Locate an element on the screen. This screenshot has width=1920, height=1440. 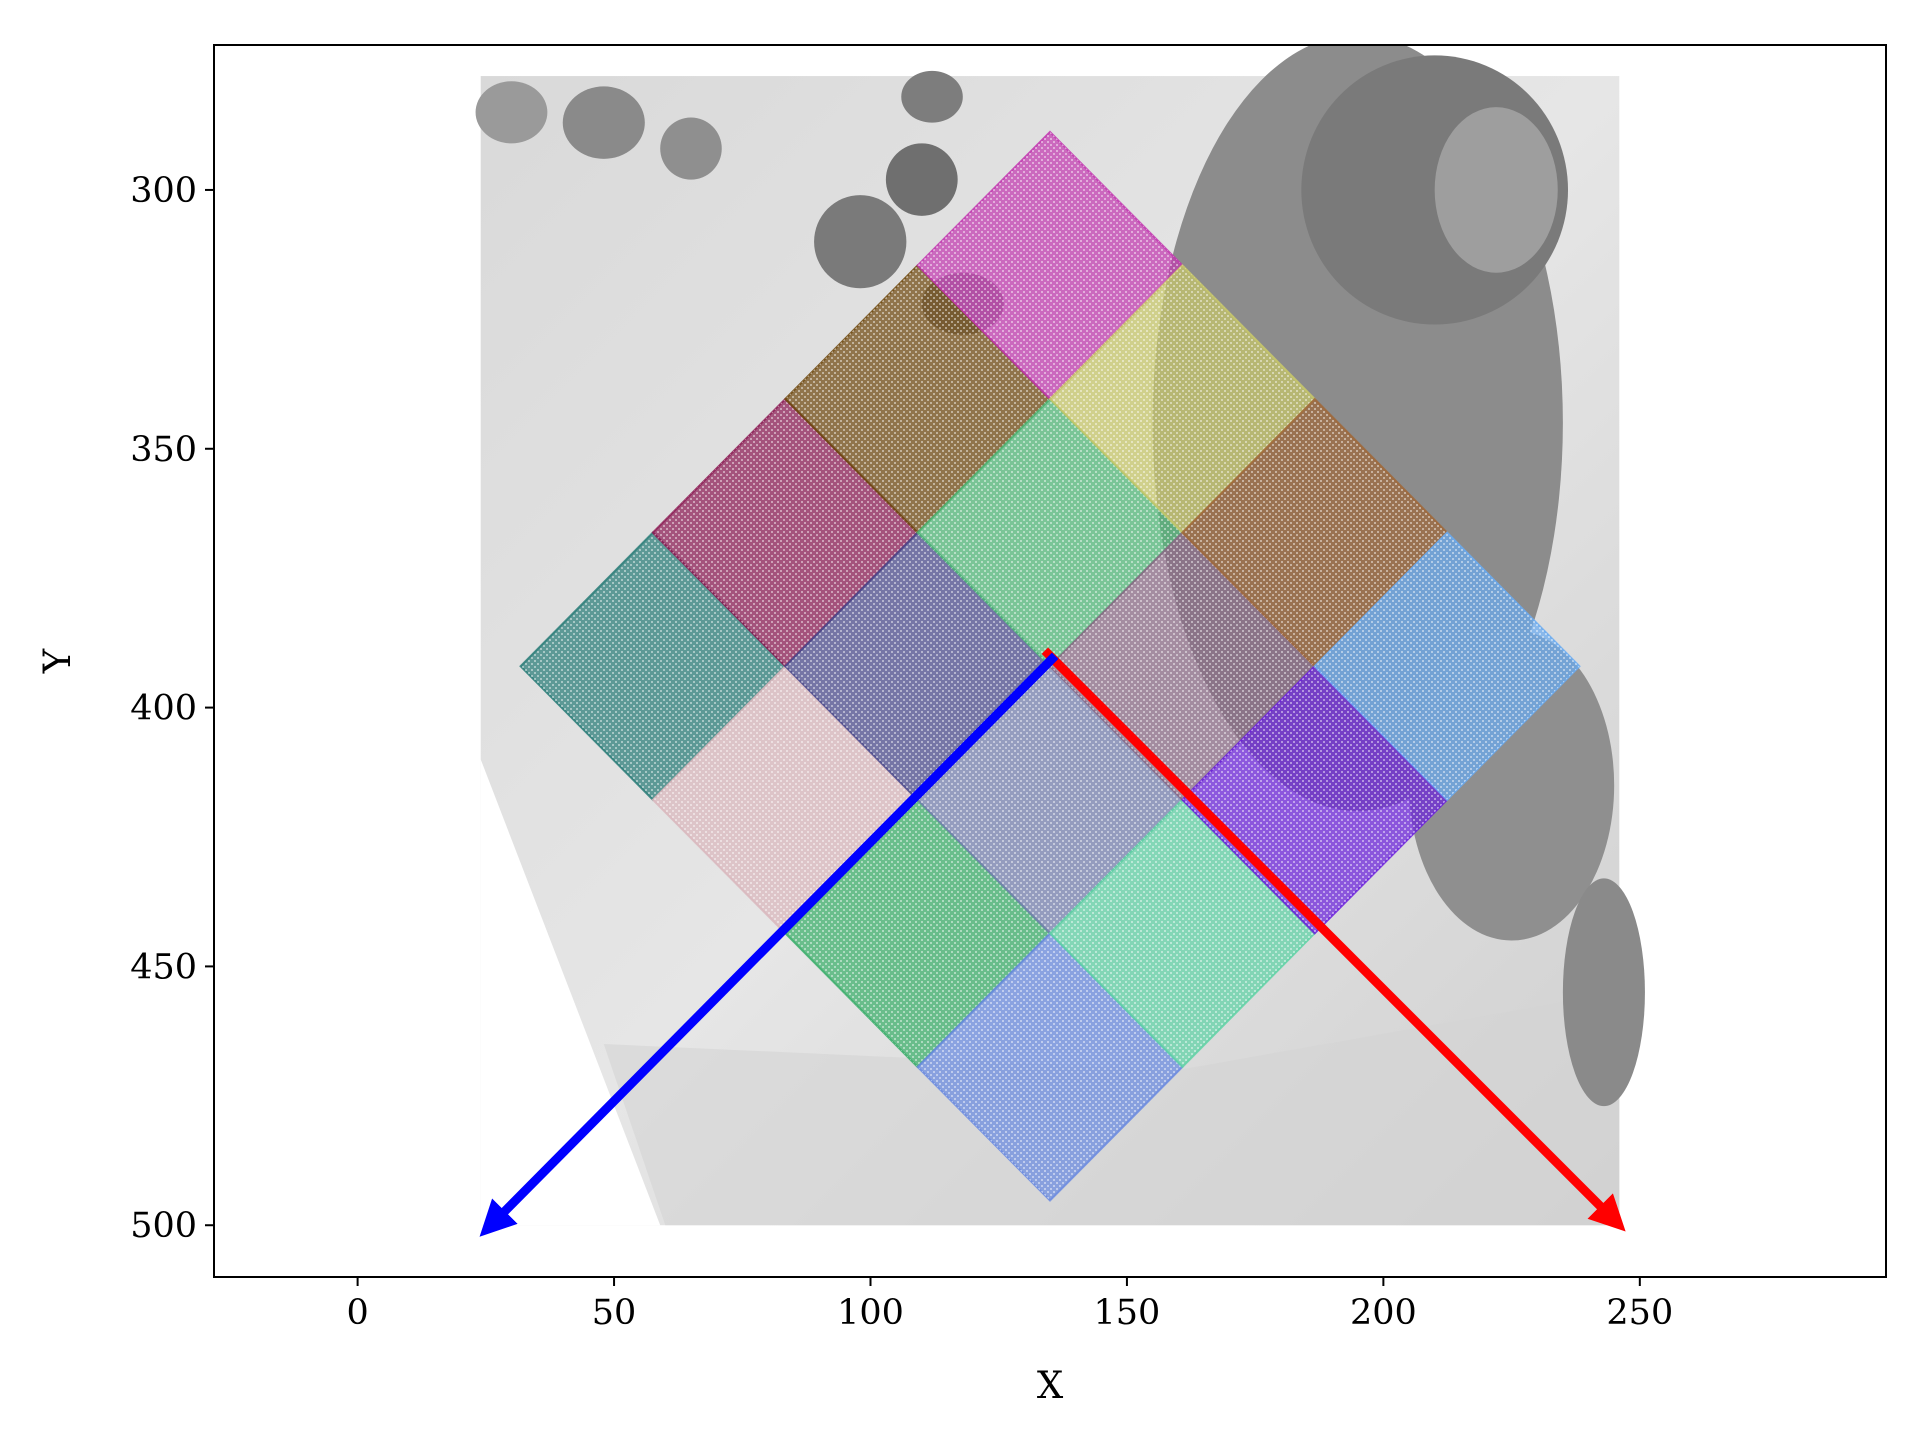
patch-15-texture is located at coordinates (1447, 666).